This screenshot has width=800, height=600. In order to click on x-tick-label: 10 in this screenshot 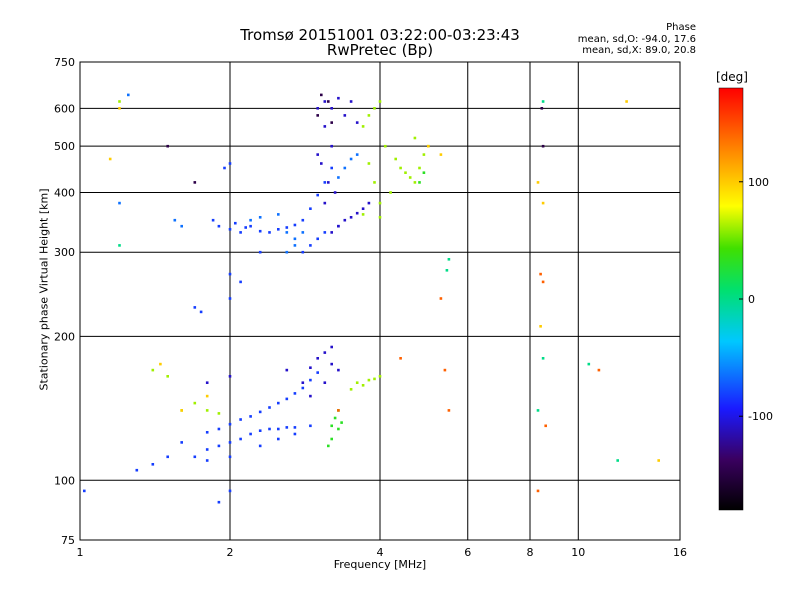, I will do `click(578, 552)`.